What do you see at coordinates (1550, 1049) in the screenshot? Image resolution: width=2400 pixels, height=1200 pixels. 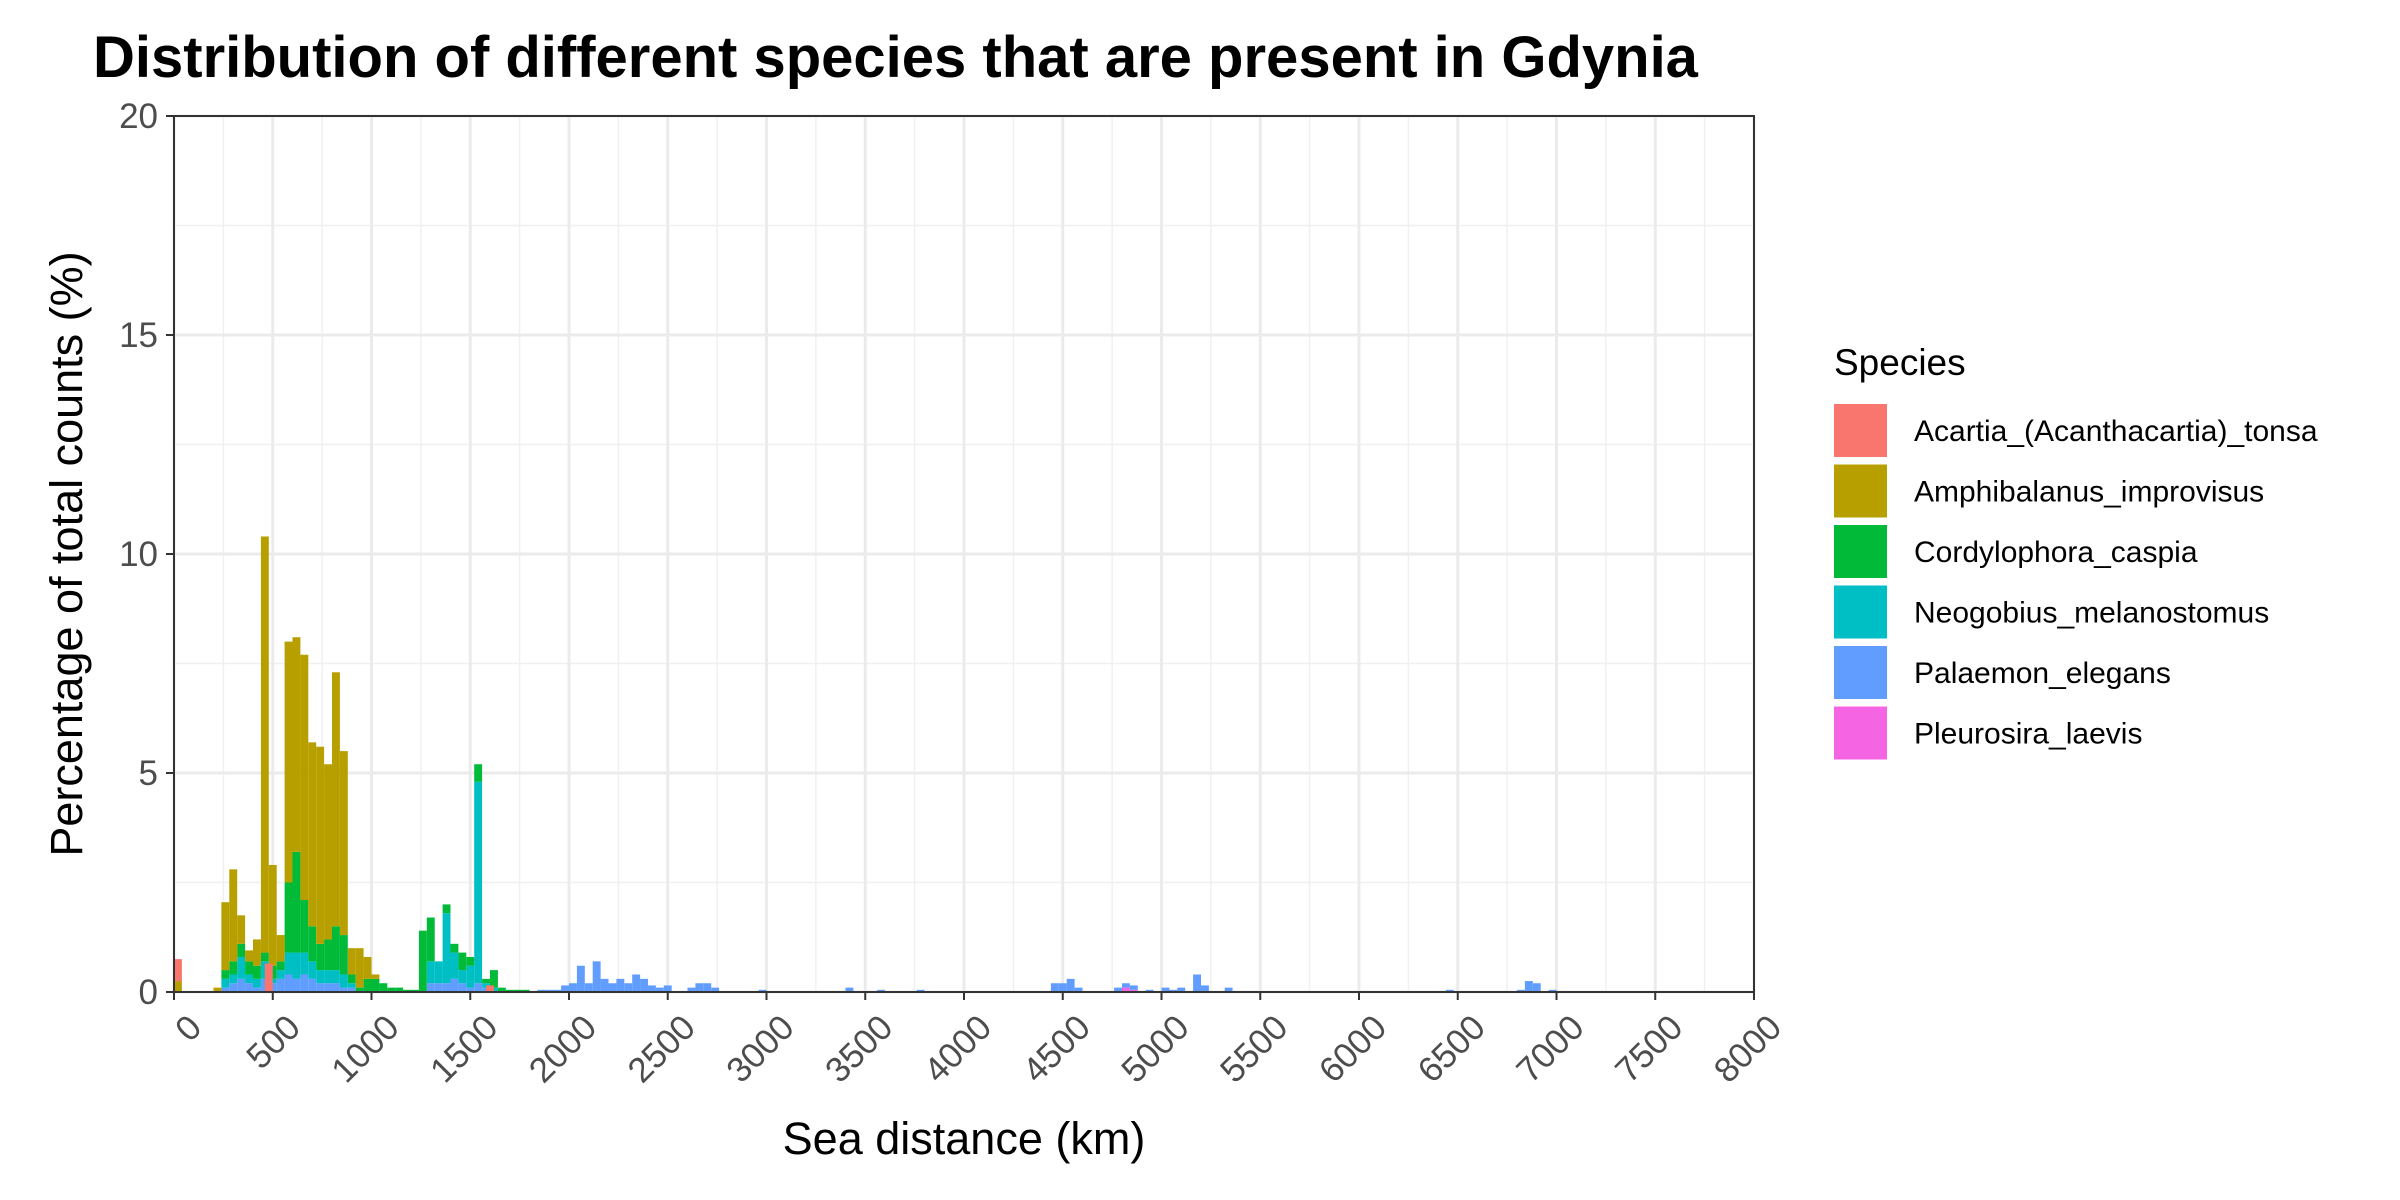 I see `x-tick-label: 7000` at bounding box center [1550, 1049].